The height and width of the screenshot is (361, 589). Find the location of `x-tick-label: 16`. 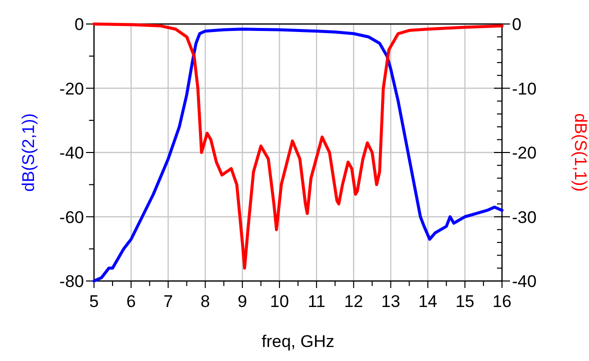

x-tick-label: 16 is located at coordinates (502, 301).